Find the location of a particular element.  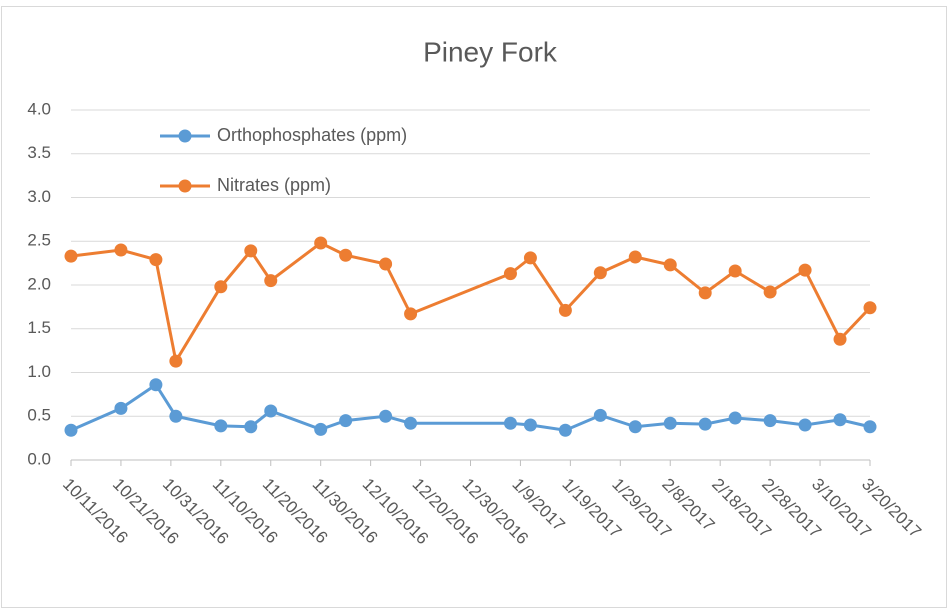

y-tick-label: 1.0 is located at coordinates (39, 371).